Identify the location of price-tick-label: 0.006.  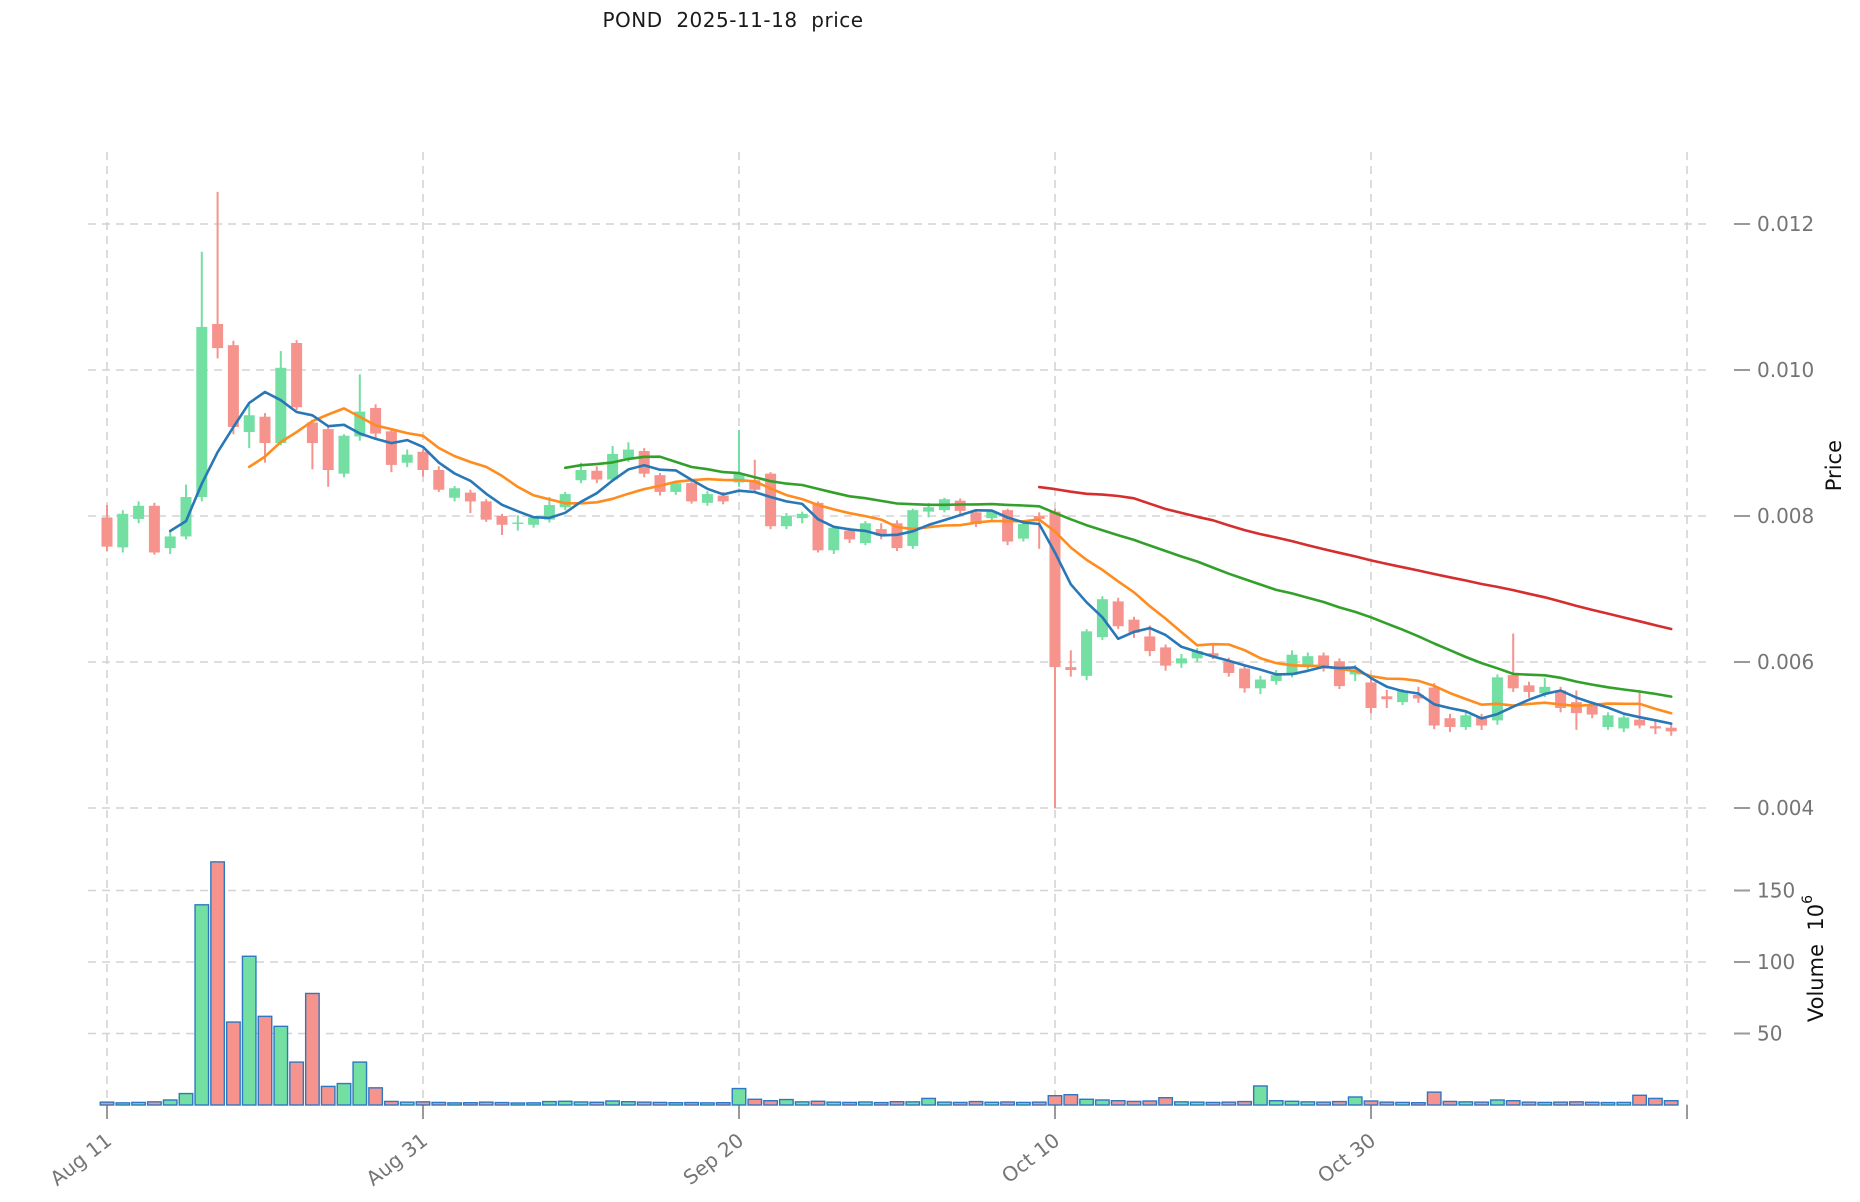
(1785, 662).